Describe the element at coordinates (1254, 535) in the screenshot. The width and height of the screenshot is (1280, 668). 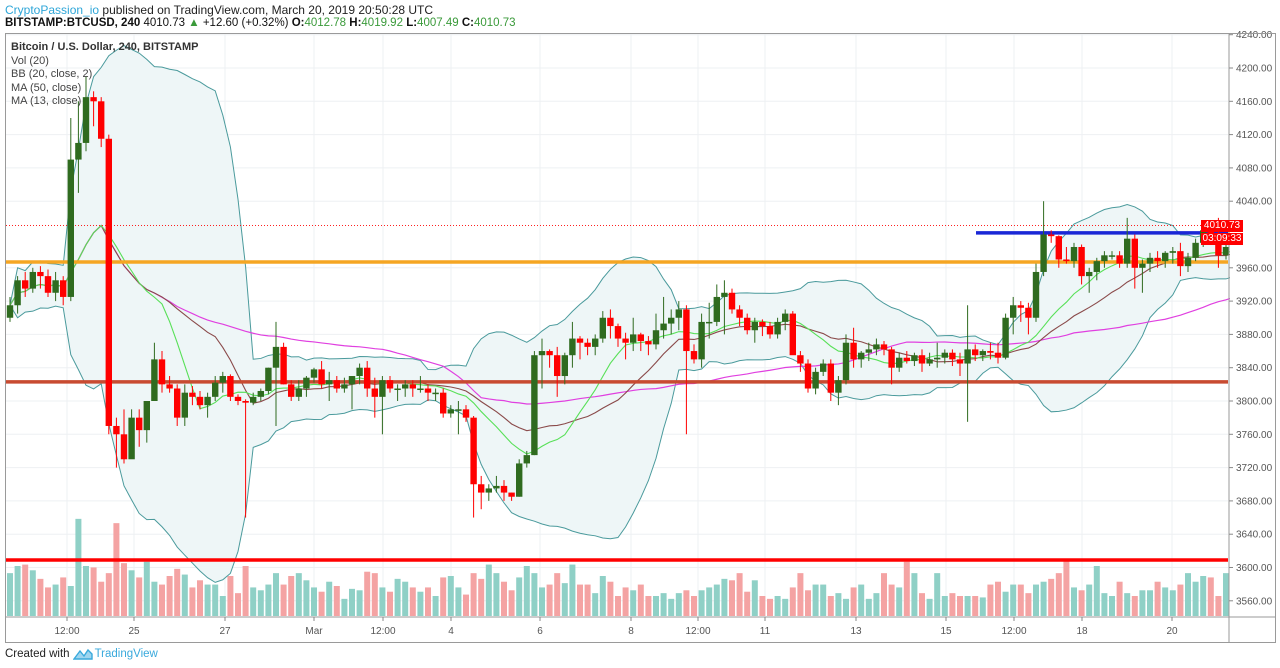
I see `y-tick-label: 3640.00` at that location.